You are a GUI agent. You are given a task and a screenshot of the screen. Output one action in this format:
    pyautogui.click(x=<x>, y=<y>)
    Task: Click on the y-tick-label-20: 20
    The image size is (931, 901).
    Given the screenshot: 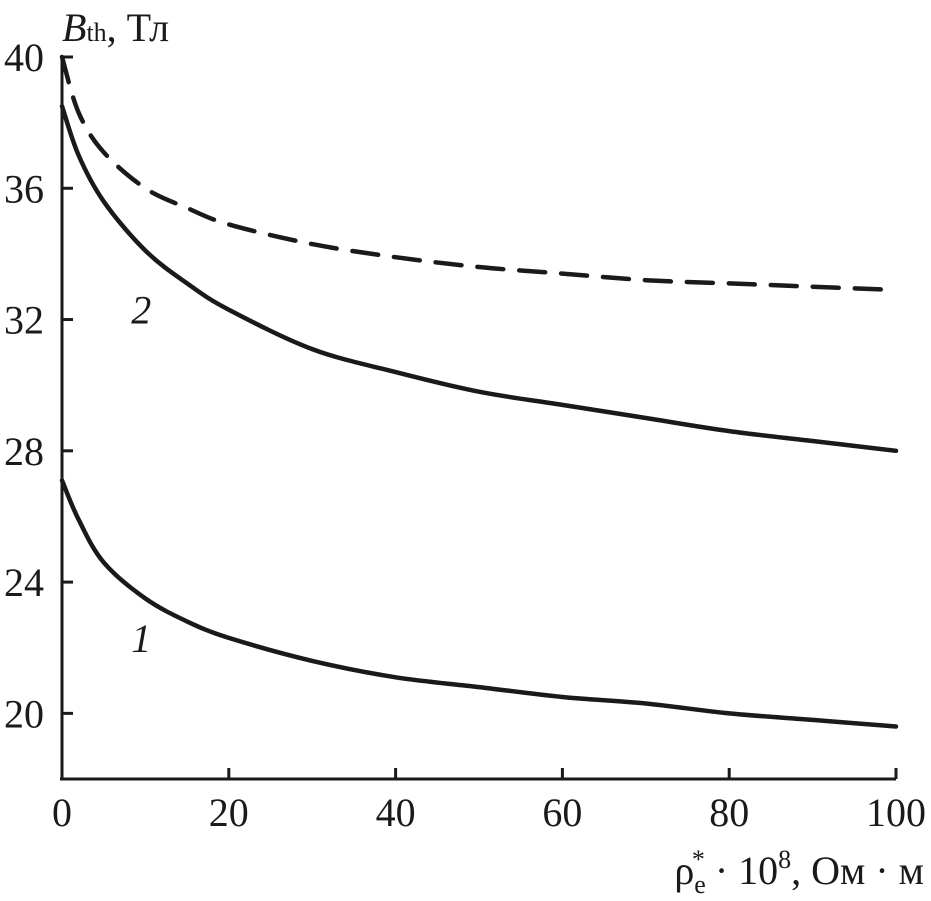 What is the action you would take?
    pyautogui.click(x=24, y=713)
    